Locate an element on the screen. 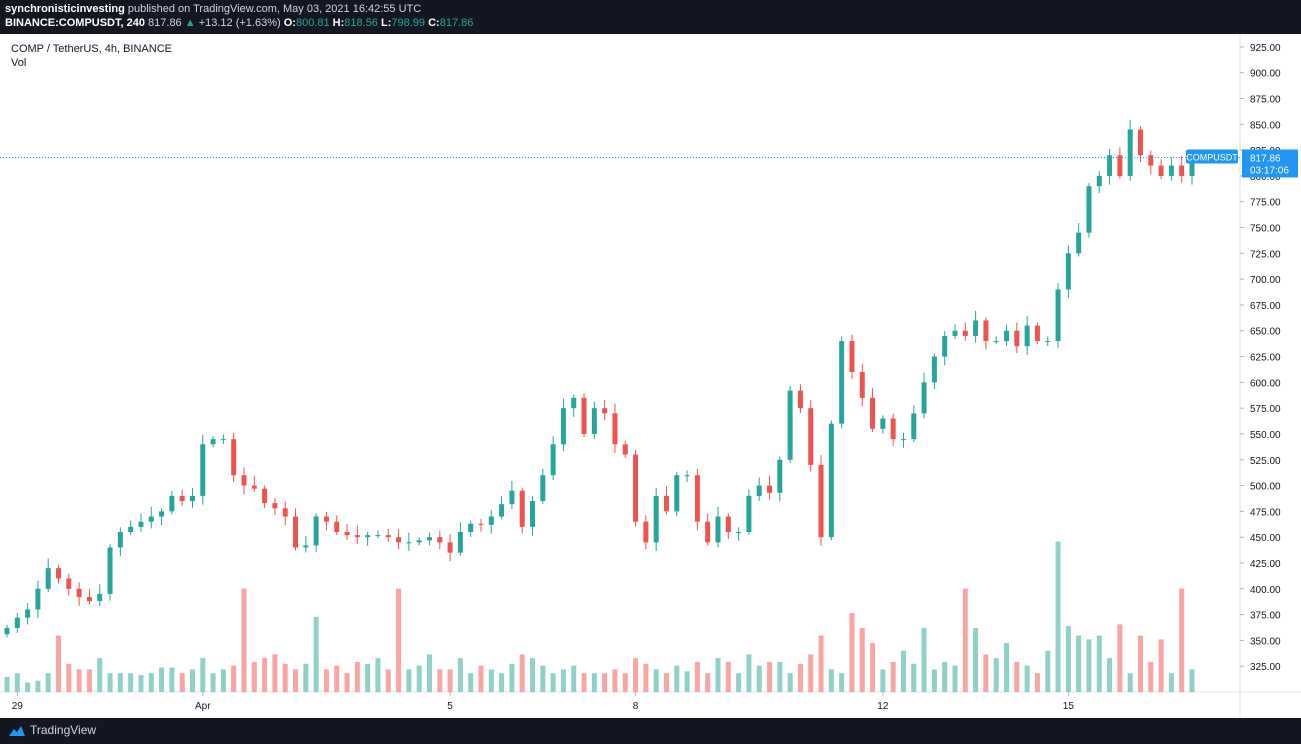 This screenshot has height=744, width=1301. low-value: 798.99 is located at coordinates (408, 23).